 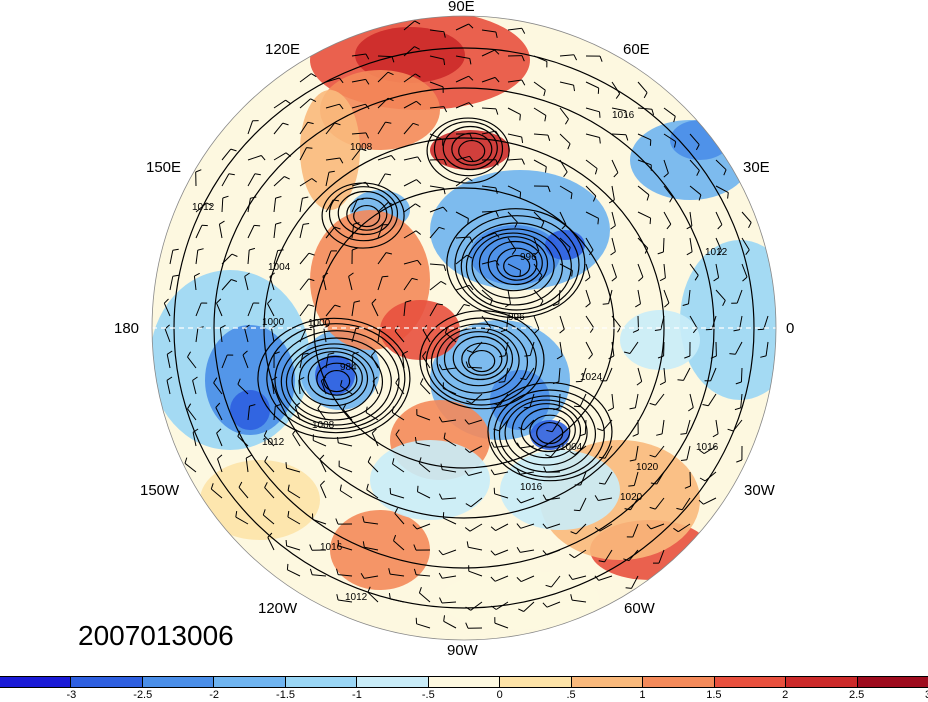 I want to click on colorbar-label: -2.5, so click(x=143, y=695).